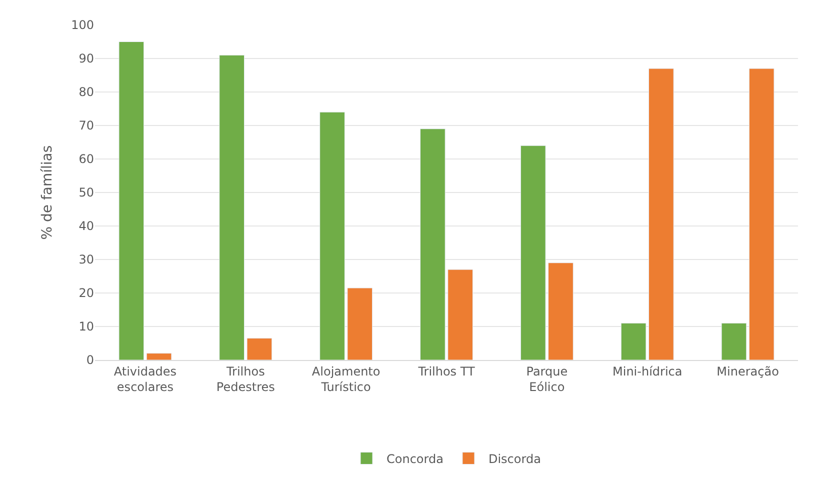 This screenshot has height=485, width=828. I want to click on x-tick-label: Trilhos Pedestres, so click(245, 379).